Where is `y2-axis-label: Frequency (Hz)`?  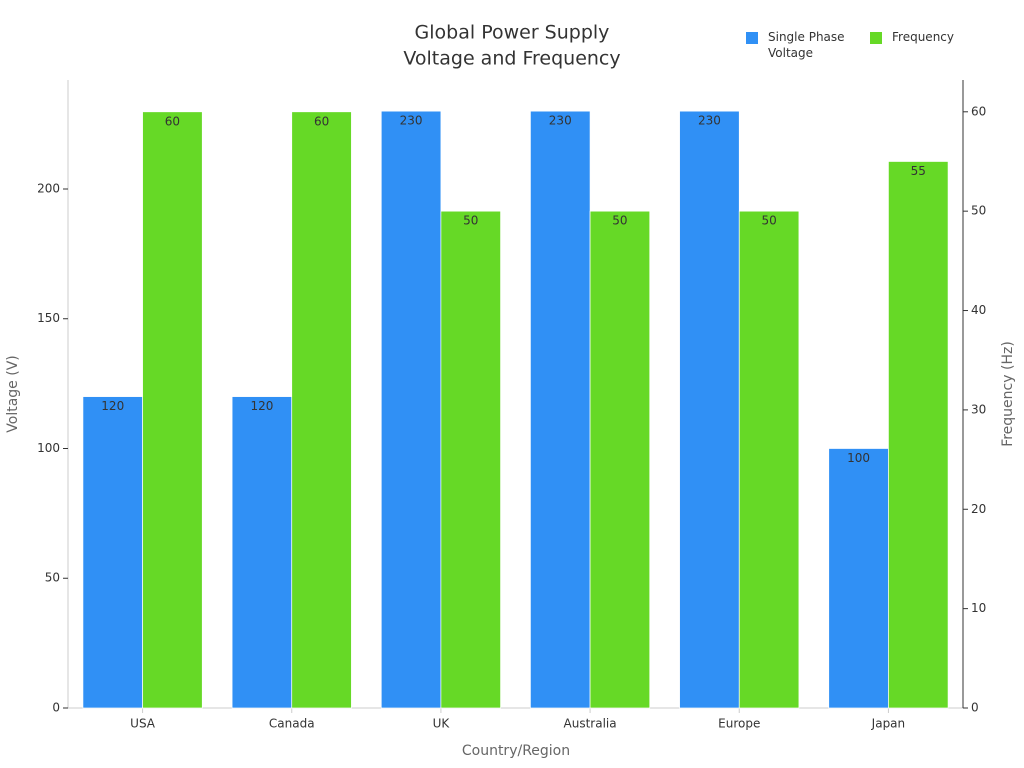
y2-axis-label: Frequency (Hz) is located at coordinates (1008, 394).